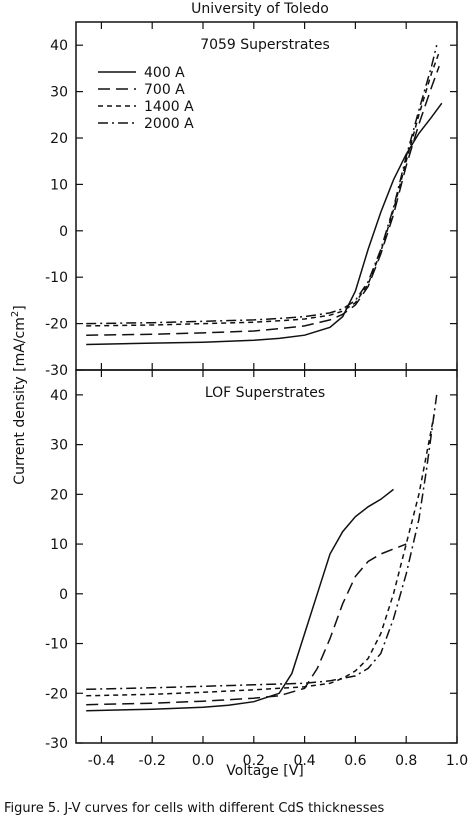 The image size is (474, 823). Describe the element at coordinates (304, 761) in the screenshot. I see `x-tick-label: 0.4` at that location.